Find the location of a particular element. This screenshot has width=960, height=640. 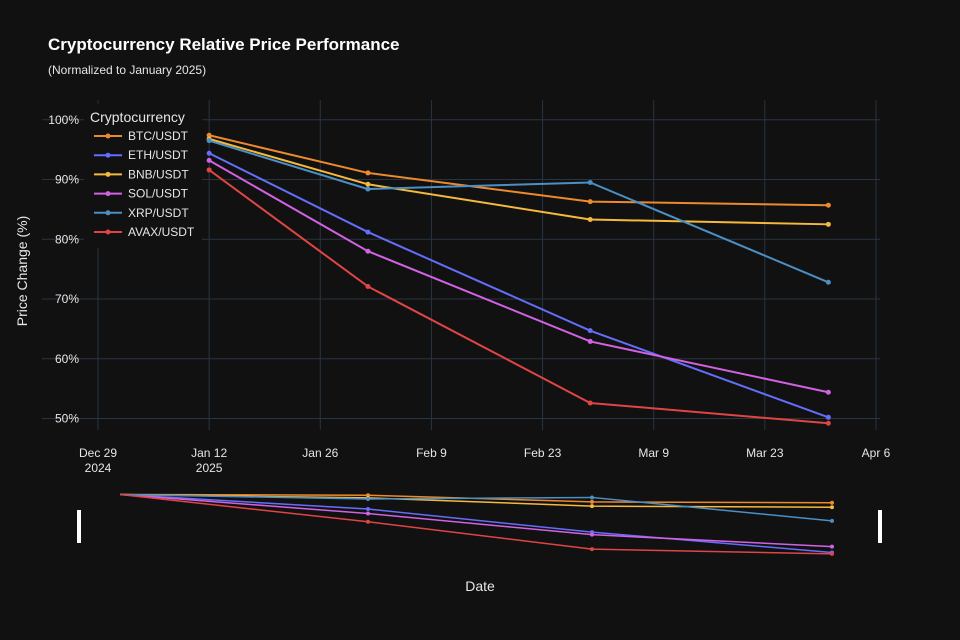

y-tick-label: 70% is located at coordinates (67, 299).